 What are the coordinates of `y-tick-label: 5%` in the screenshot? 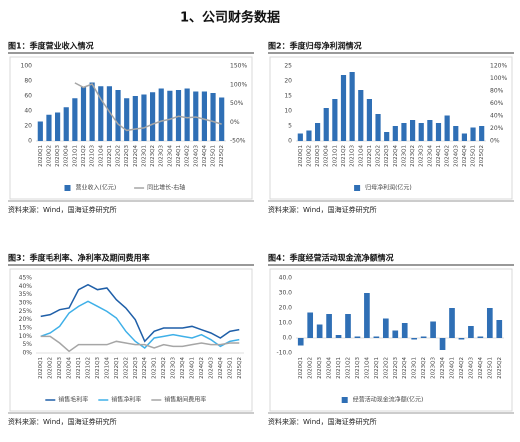 It's located at (27, 344).